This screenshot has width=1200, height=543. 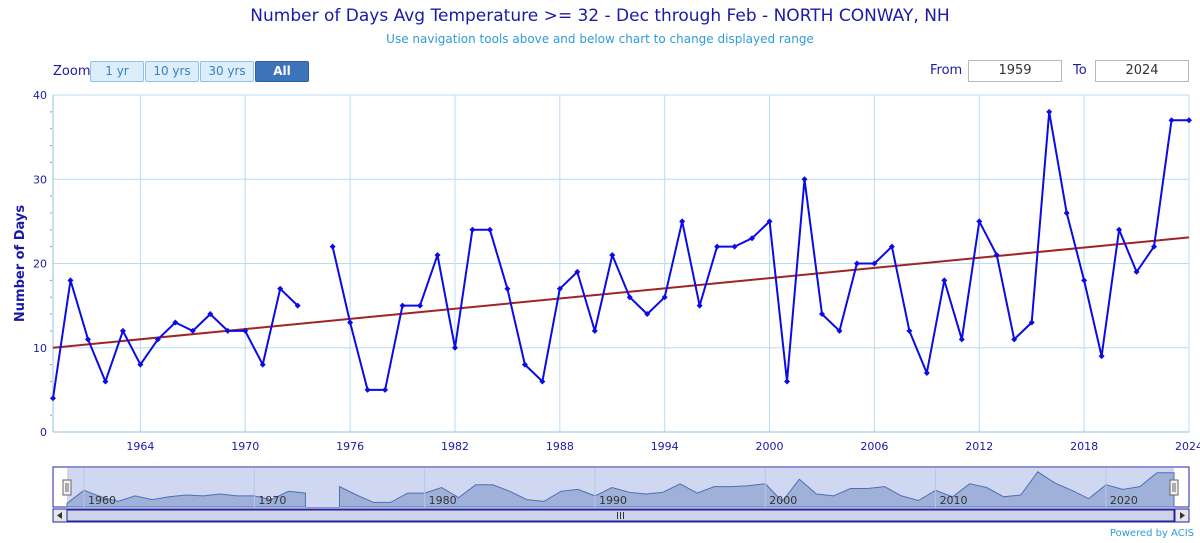 What do you see at coordinates (20, 263) in the screenshot?
I see `y-axis-label: Number of Days` at bounding box center [20, 263].